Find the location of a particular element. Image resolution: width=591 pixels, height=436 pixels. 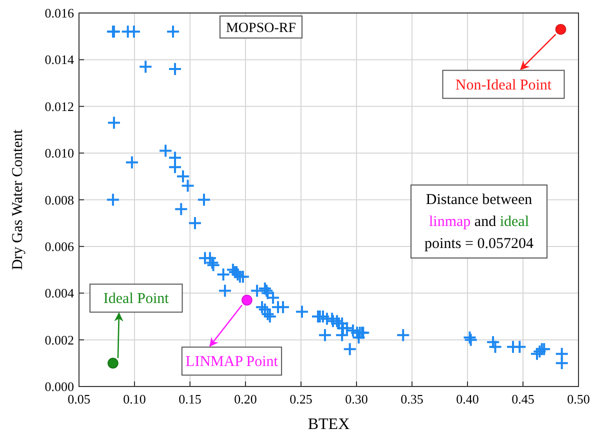

x-tick-label: 0.05 is located at coordinates (79, 399).